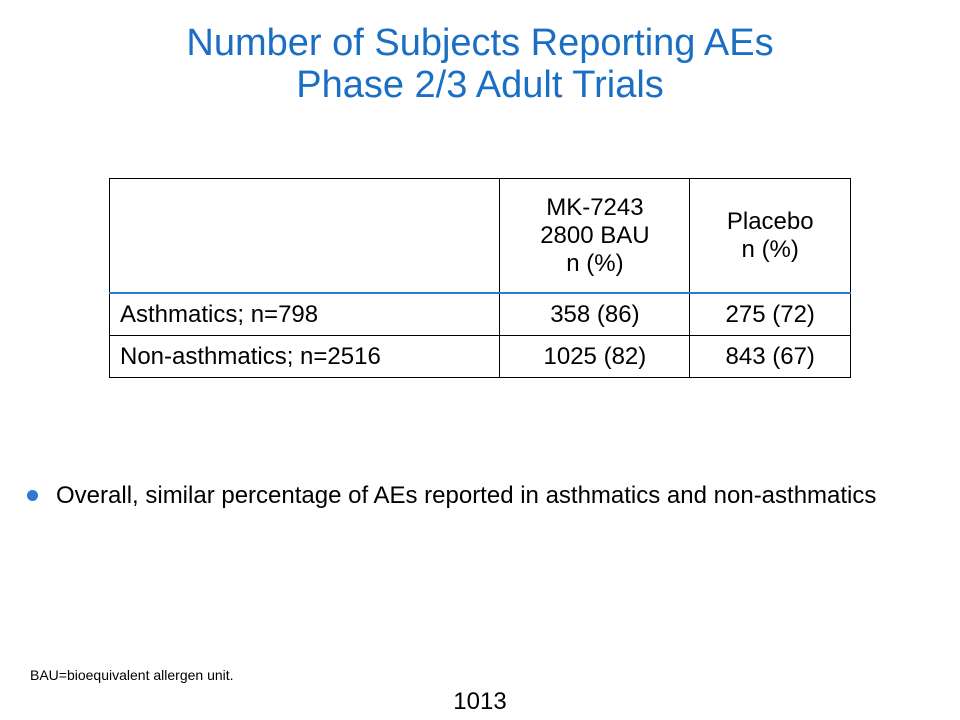  What do you see at coordinates (595, 207) in the screenshot?
I see `header-mk7243-line-1: MK-7243` at bounding box center [595, 207].